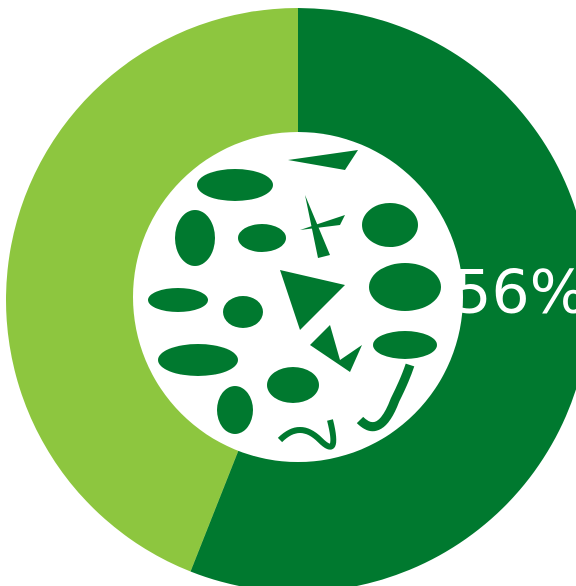  What do you see at coordinates (235, 410) in the screenshot?
I see `owl-icon` at bounding box center [235, 410].